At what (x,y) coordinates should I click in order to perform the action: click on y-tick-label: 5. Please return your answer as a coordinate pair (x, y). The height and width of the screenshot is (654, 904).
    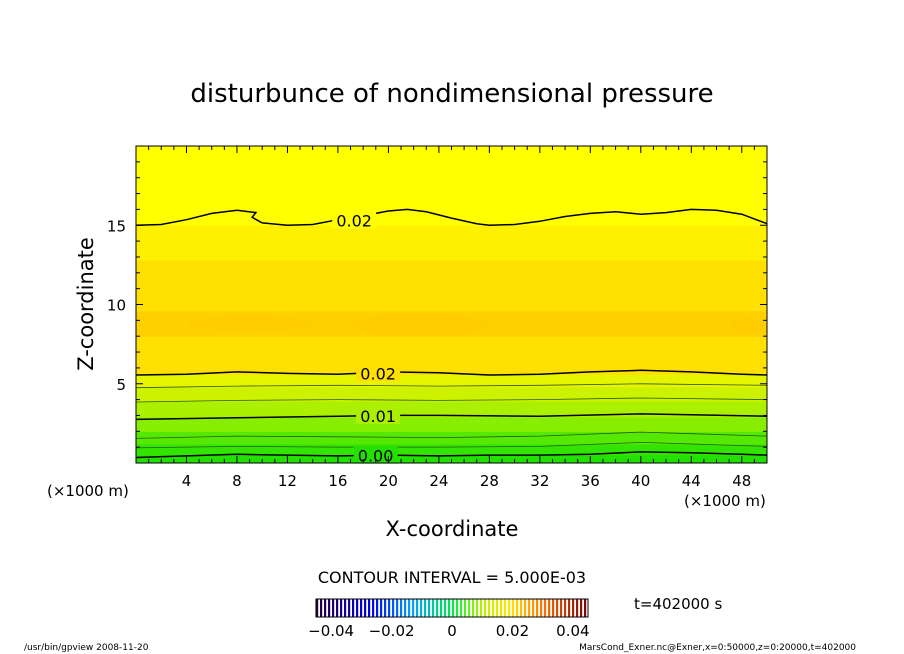
    Looking at the image, I should click on (121, 385).